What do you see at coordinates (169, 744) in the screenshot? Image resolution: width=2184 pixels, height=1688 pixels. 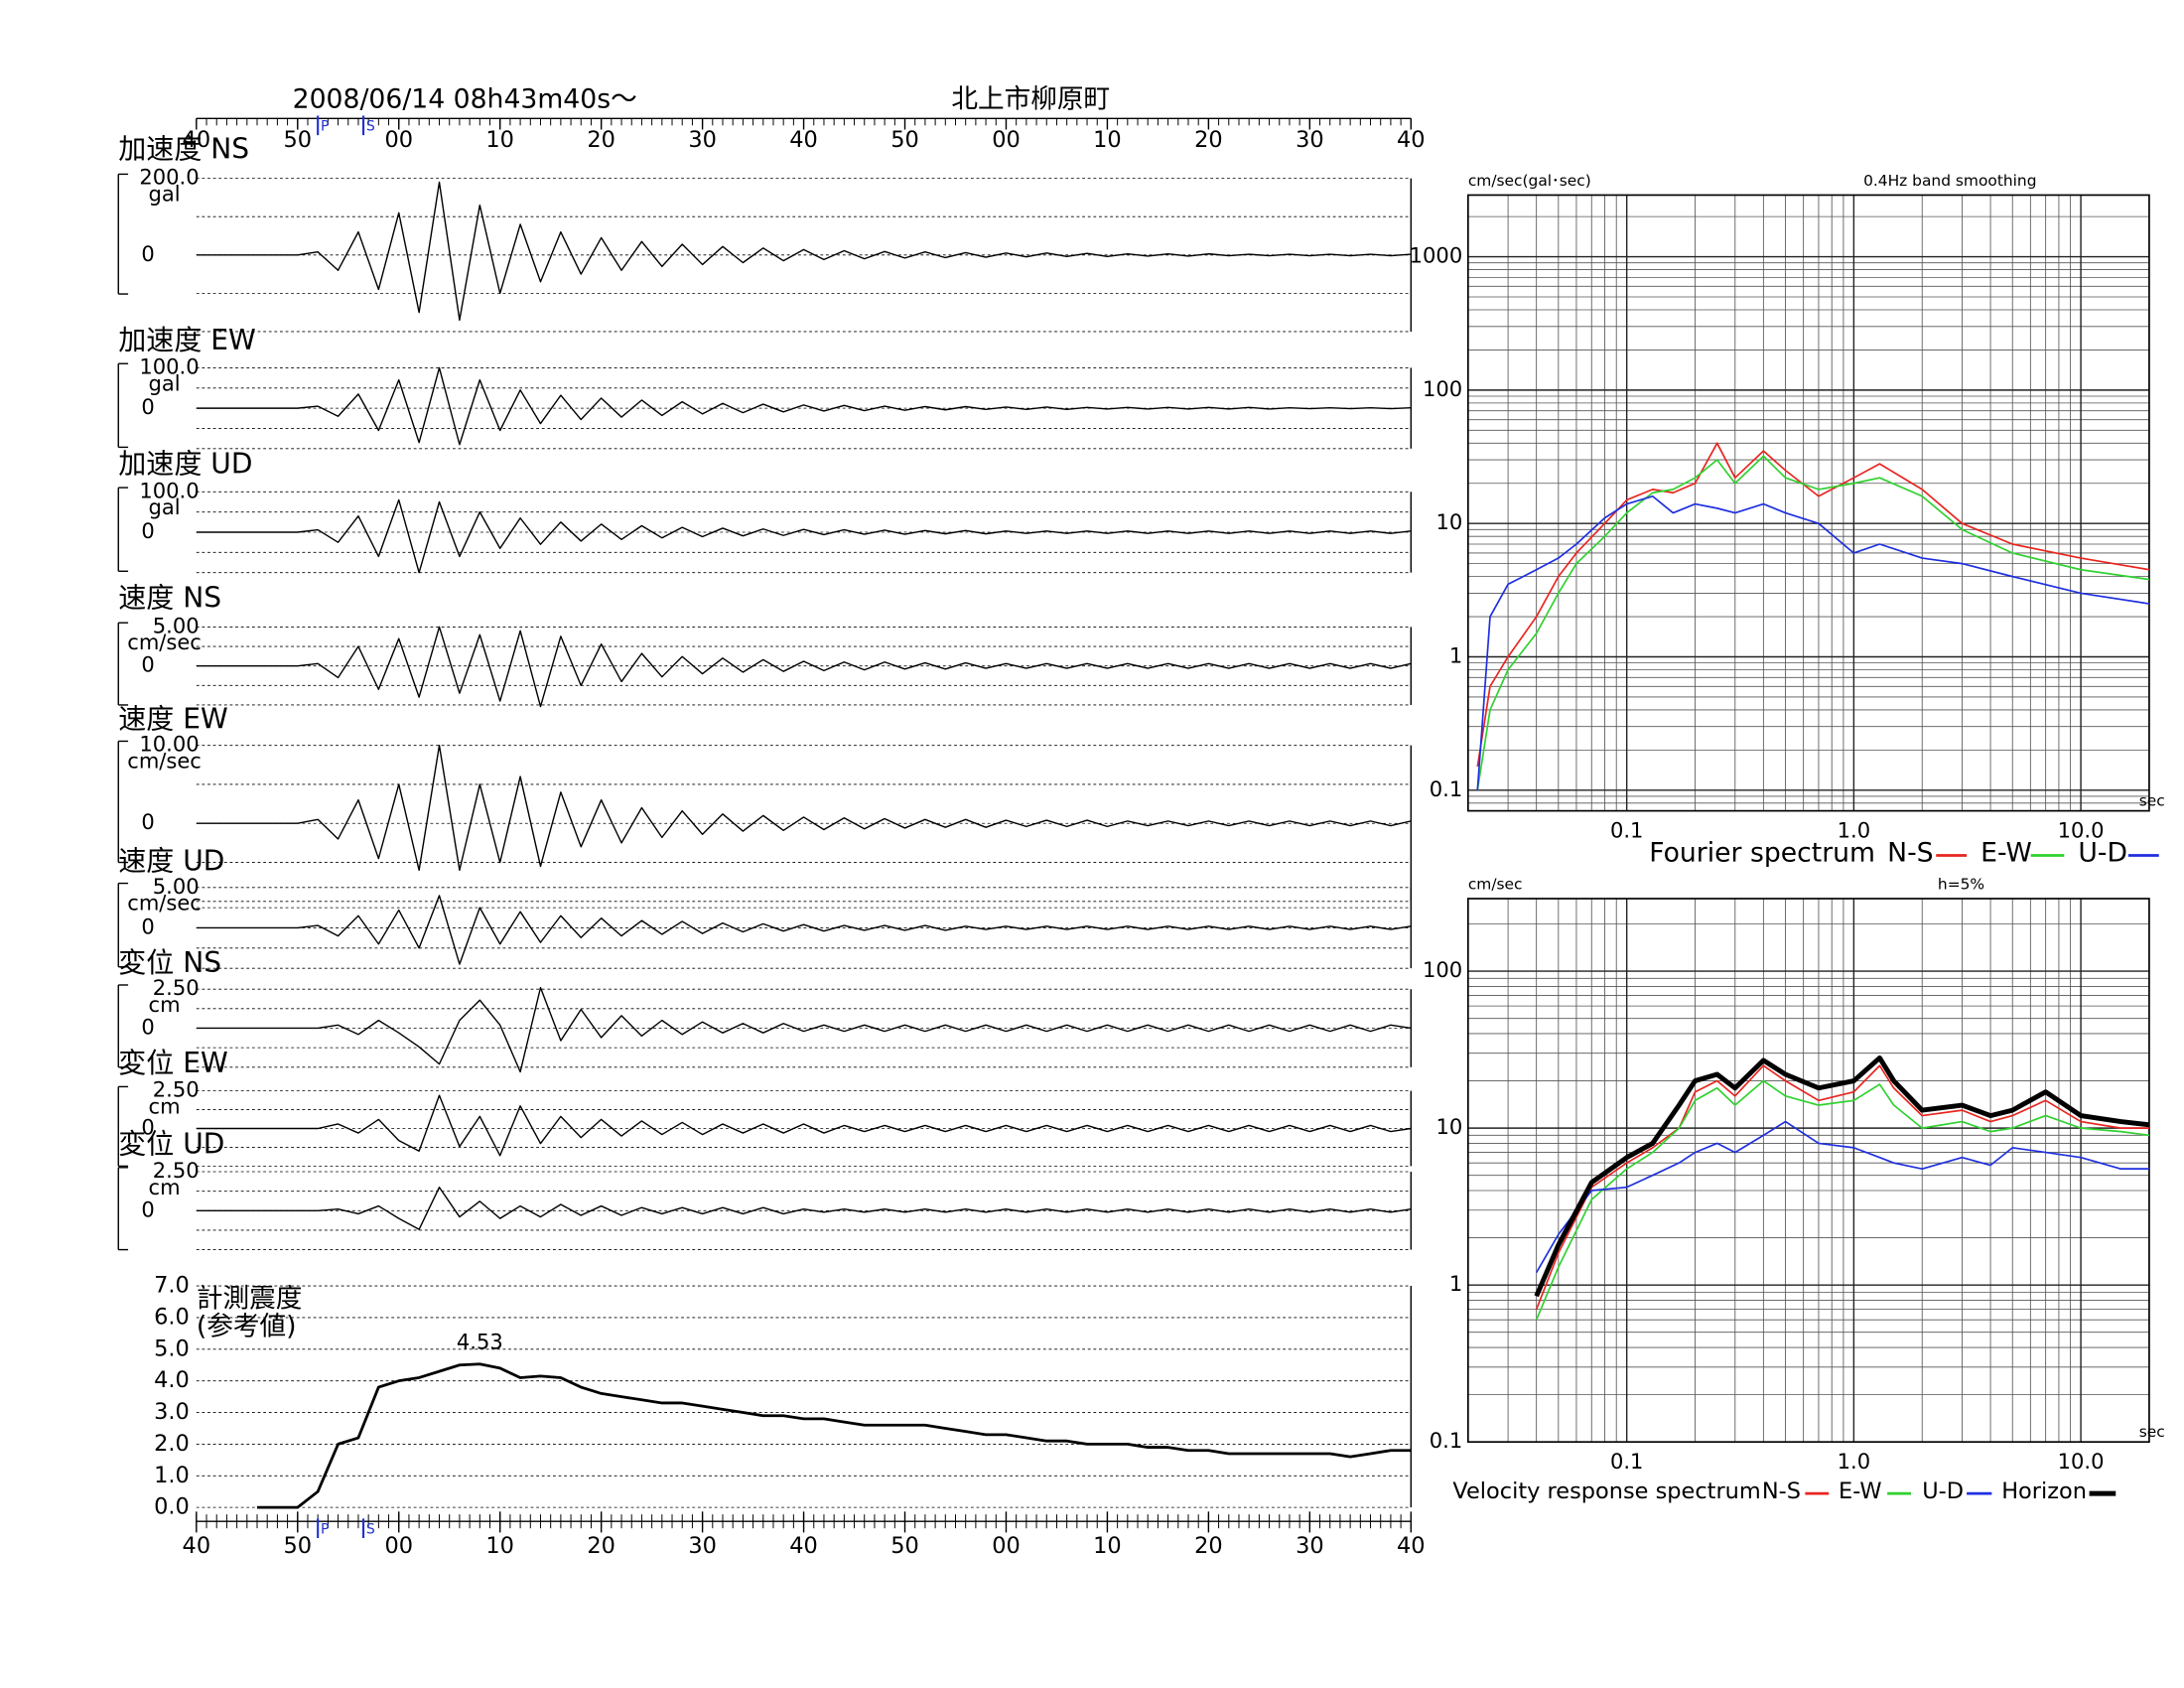 I see `y-tick-label: 10.00` at bounding box center [169, 744].